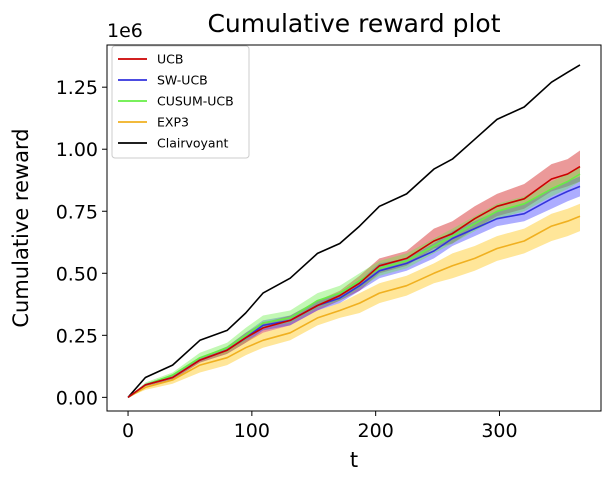 The width and height of the screenshot is (610, 487). What do you see at coordinates (21, 227) in the screenshot?
I see `y-axis-label: Cumulative reward` at bounding box center [21, 227].